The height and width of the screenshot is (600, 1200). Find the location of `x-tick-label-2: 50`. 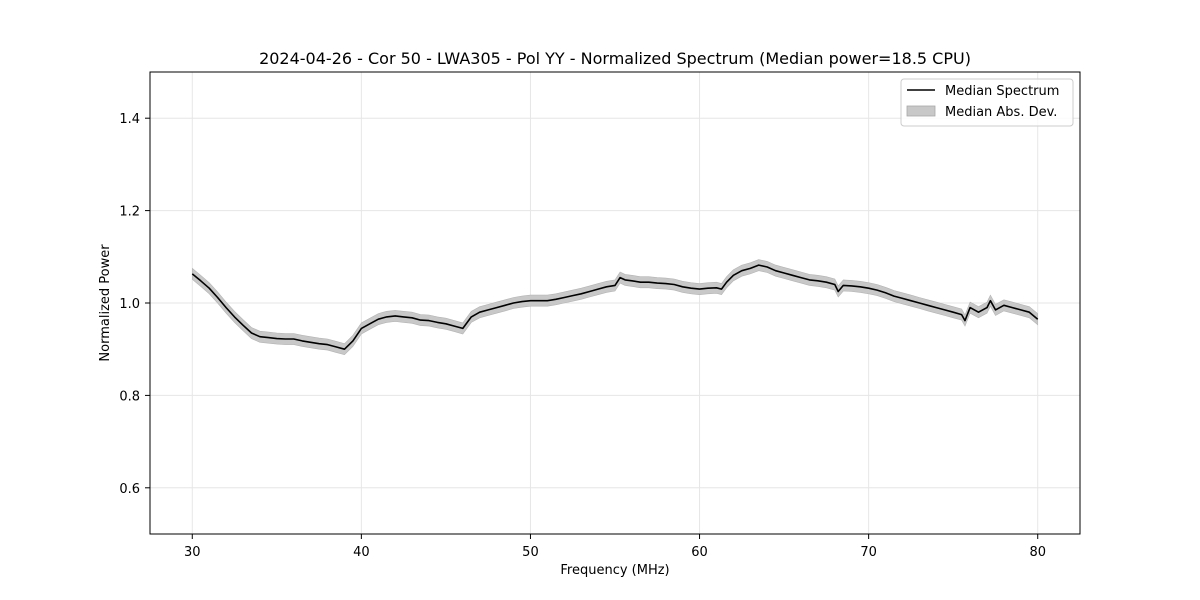

x-tick-label-2: 50 is located at coordinates (530, 552).